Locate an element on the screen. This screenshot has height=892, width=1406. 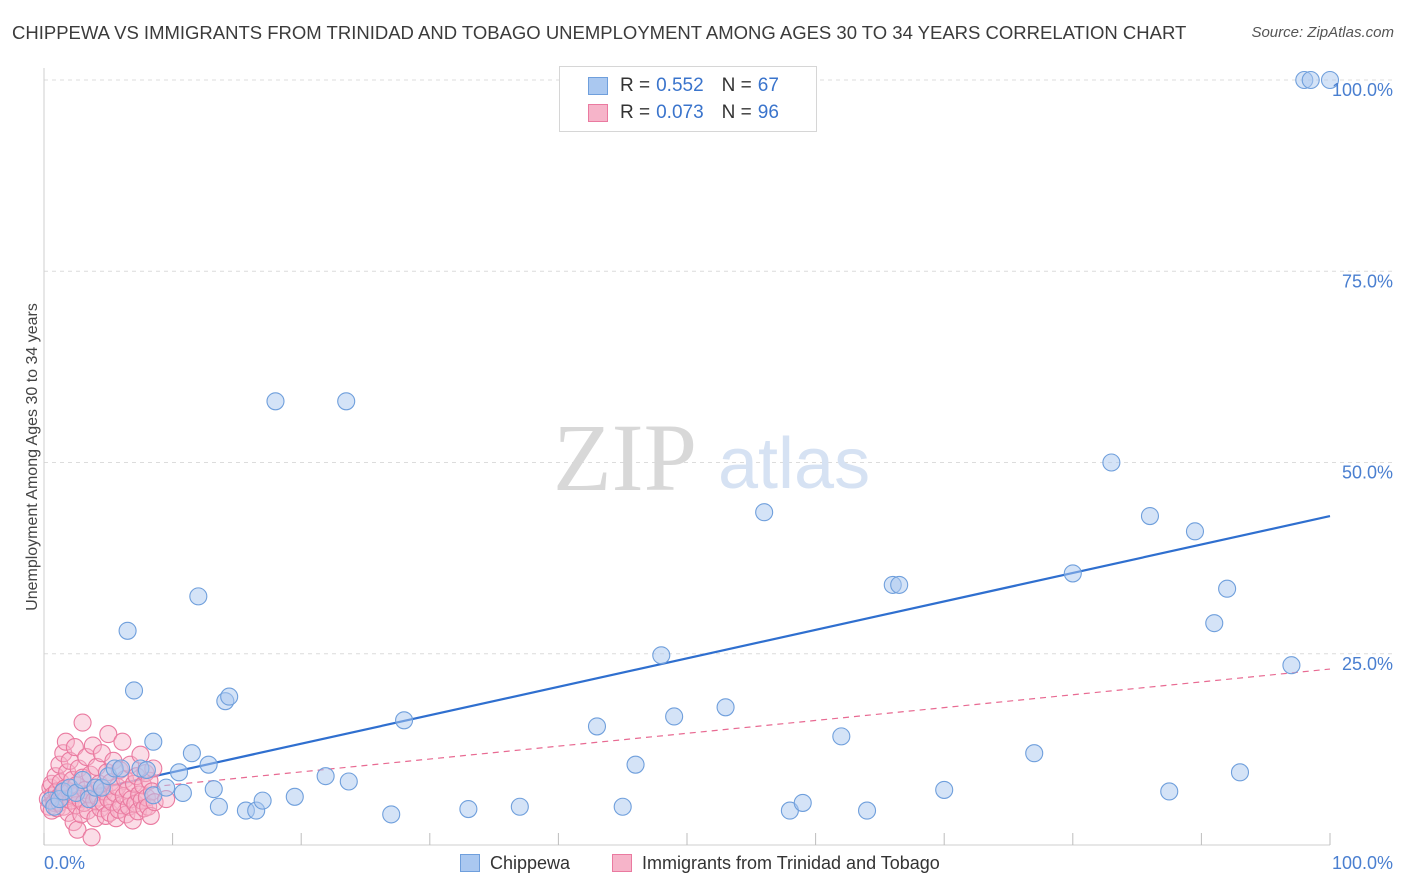
stats-legend: R = 0.552 N = 67 R = 0.073 N = 96 is located at coordinates (688, 99).